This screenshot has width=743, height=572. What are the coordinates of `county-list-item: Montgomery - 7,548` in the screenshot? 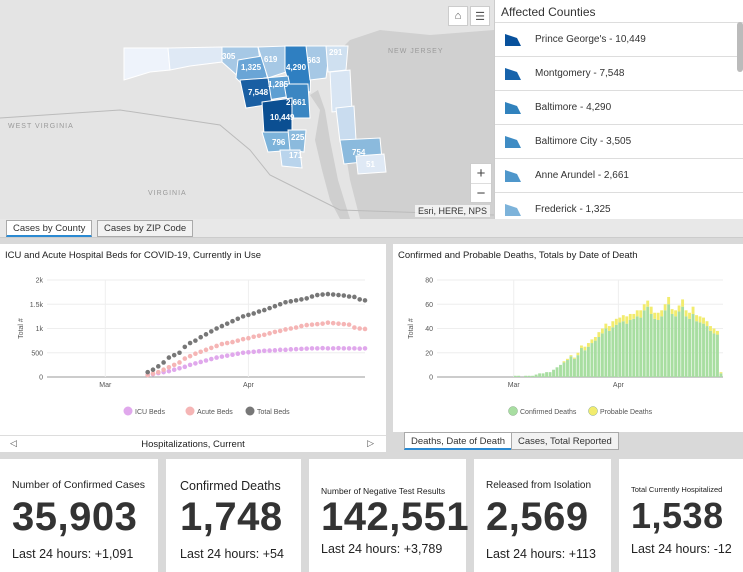 It's located at (619, 73).